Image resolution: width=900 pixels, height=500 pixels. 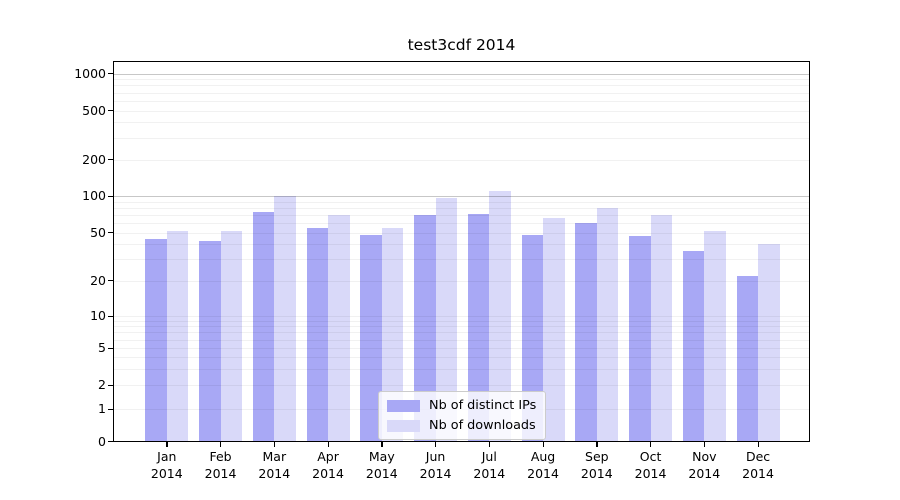 I want to click on legend-swatch-downloads, so click(x=403, y=425).